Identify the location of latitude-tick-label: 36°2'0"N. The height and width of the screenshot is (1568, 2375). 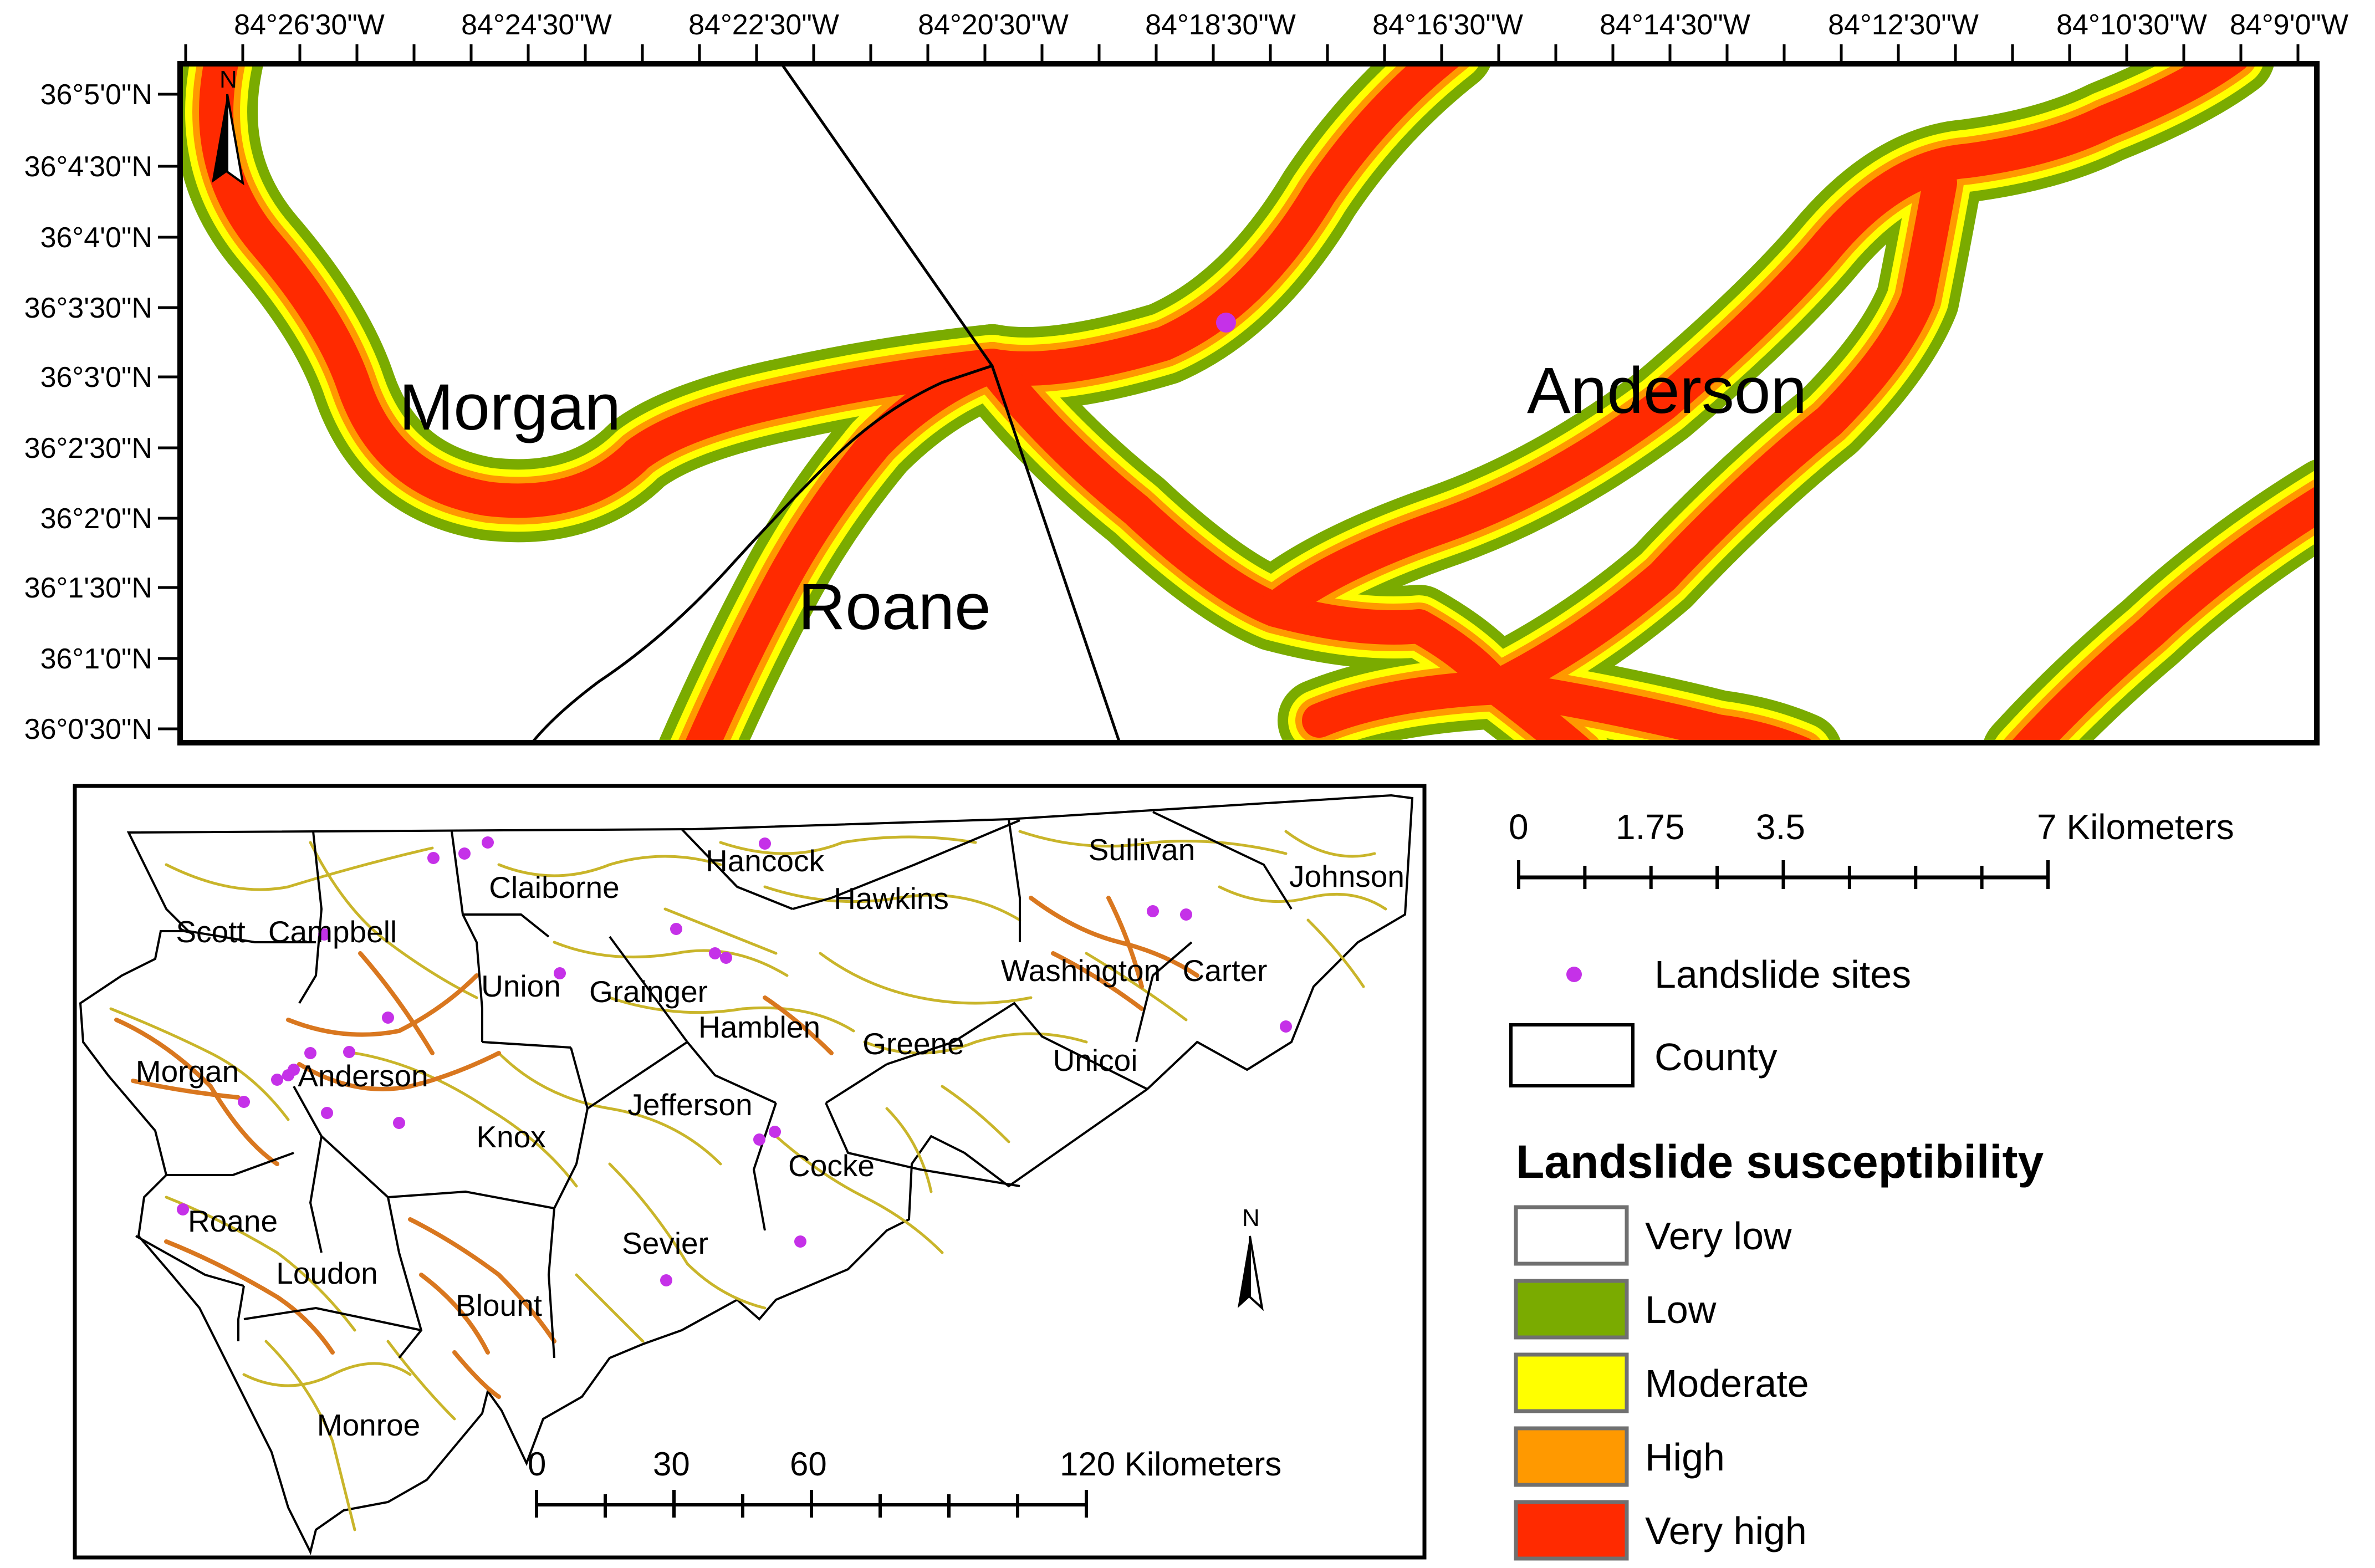
(96, 519).